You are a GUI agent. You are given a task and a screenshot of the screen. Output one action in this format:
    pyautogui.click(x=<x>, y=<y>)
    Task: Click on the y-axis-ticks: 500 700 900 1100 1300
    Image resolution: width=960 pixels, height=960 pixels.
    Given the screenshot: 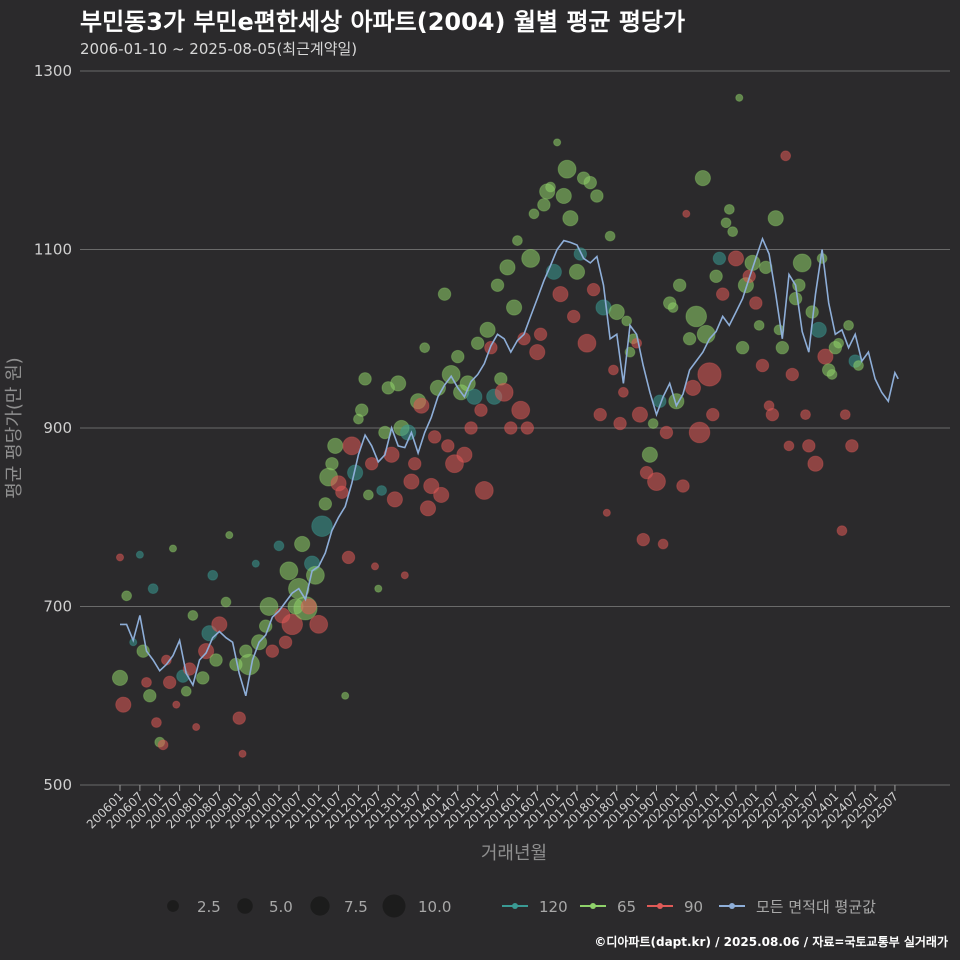 What is the action you would take?
    pyautogui.click(x=53, y=428)
    